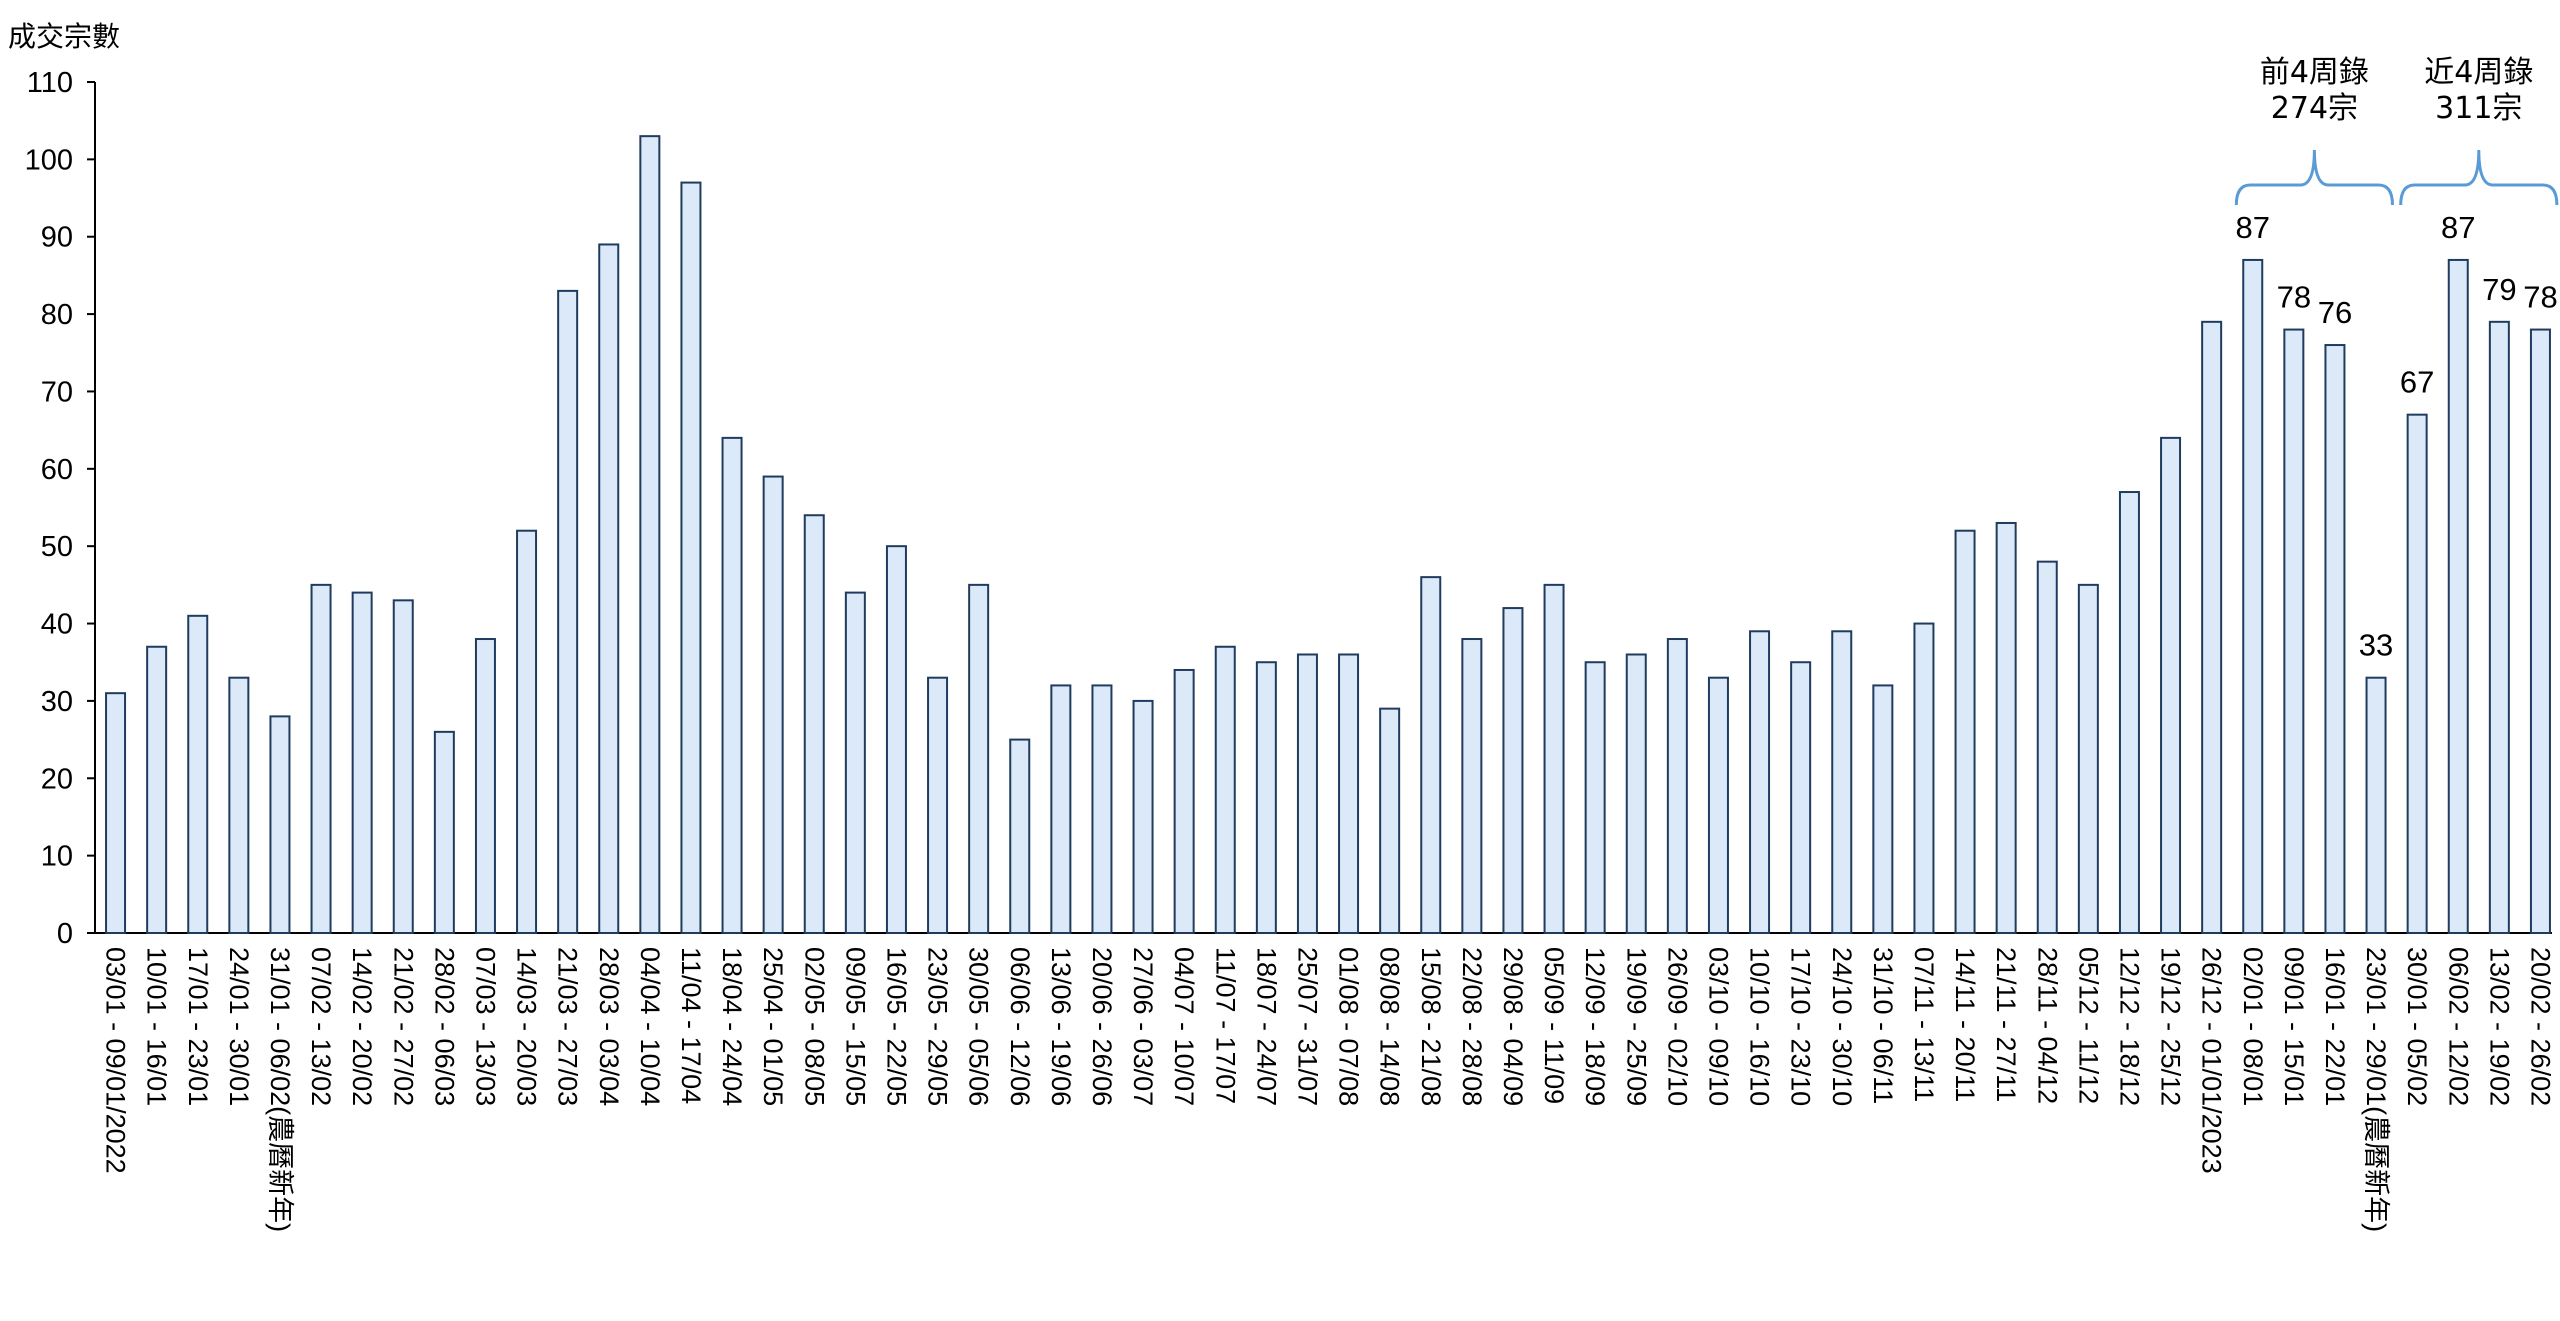  What do you see at coordinates (691, 1025) in the screenshot?
I see `x-tick-label: 11/04 - 17/04` at bounding box center [691, 1025].